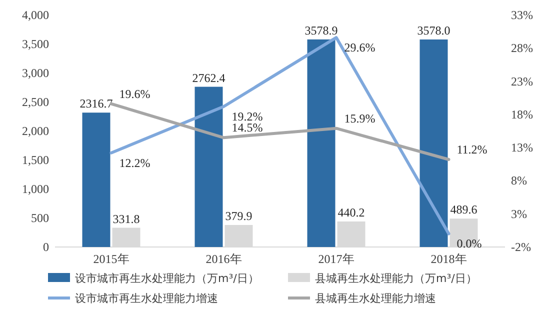 This screenshot has height=324, width=554. What do you see at coordinates (247, 127) in the screenshot?
I see `data-label: 14.5%` at bounding box center [247, 127].